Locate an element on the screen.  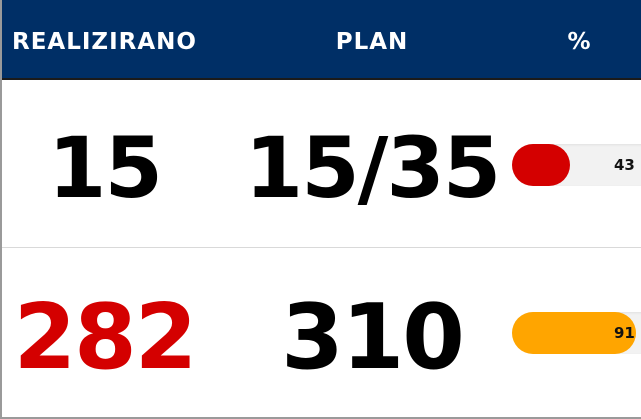
realized-value: 282 is located at coordinates (105, 337).